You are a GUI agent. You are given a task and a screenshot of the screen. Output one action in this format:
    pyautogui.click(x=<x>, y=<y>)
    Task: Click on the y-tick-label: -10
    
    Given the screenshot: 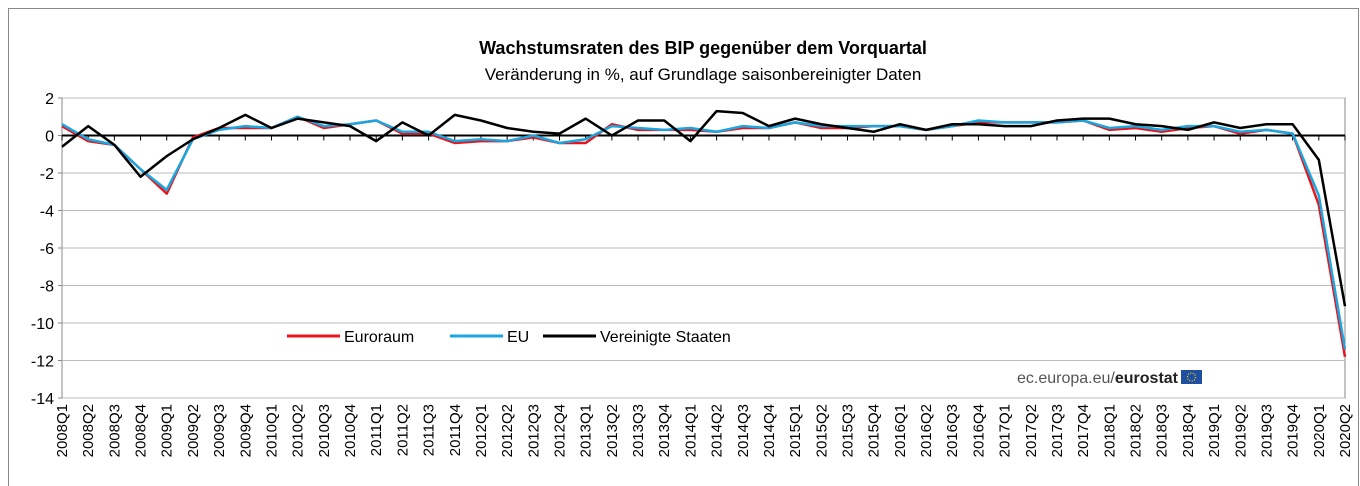 What is the action you would take?
    pyautogui.click(x=42, y=324)
    